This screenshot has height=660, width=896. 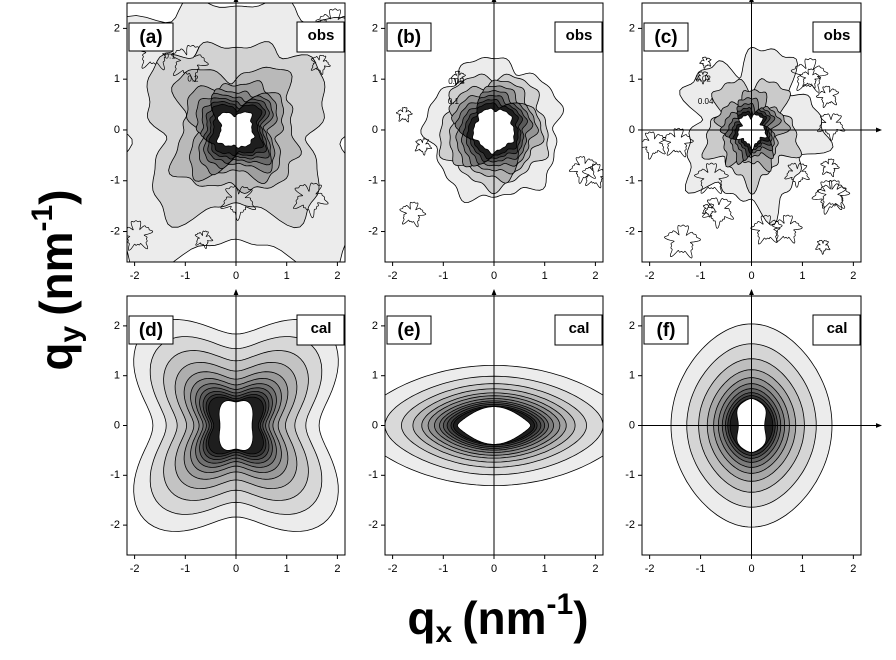 What do you see at coordinates (171, 55) in the screenshot?
I see `contour-label: 0.1` at bounding box center [171, 55].